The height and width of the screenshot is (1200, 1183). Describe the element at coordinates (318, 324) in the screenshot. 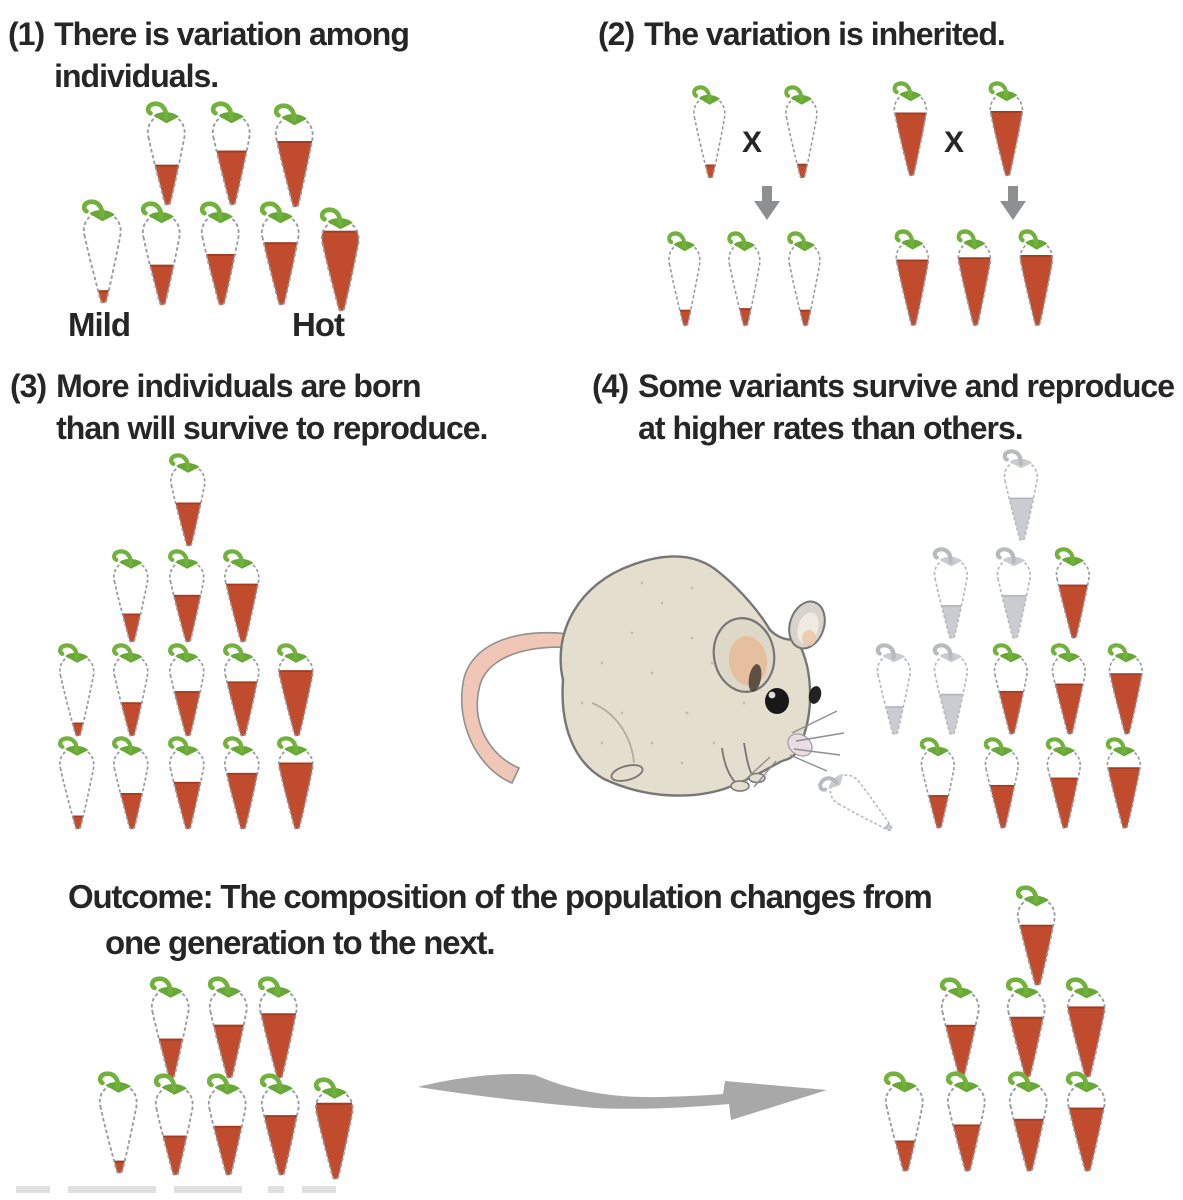

I see `hot-label: Hot` at that location.